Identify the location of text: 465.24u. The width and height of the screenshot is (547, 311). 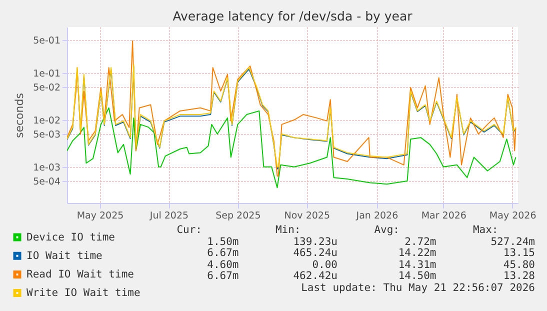
(315, 253).